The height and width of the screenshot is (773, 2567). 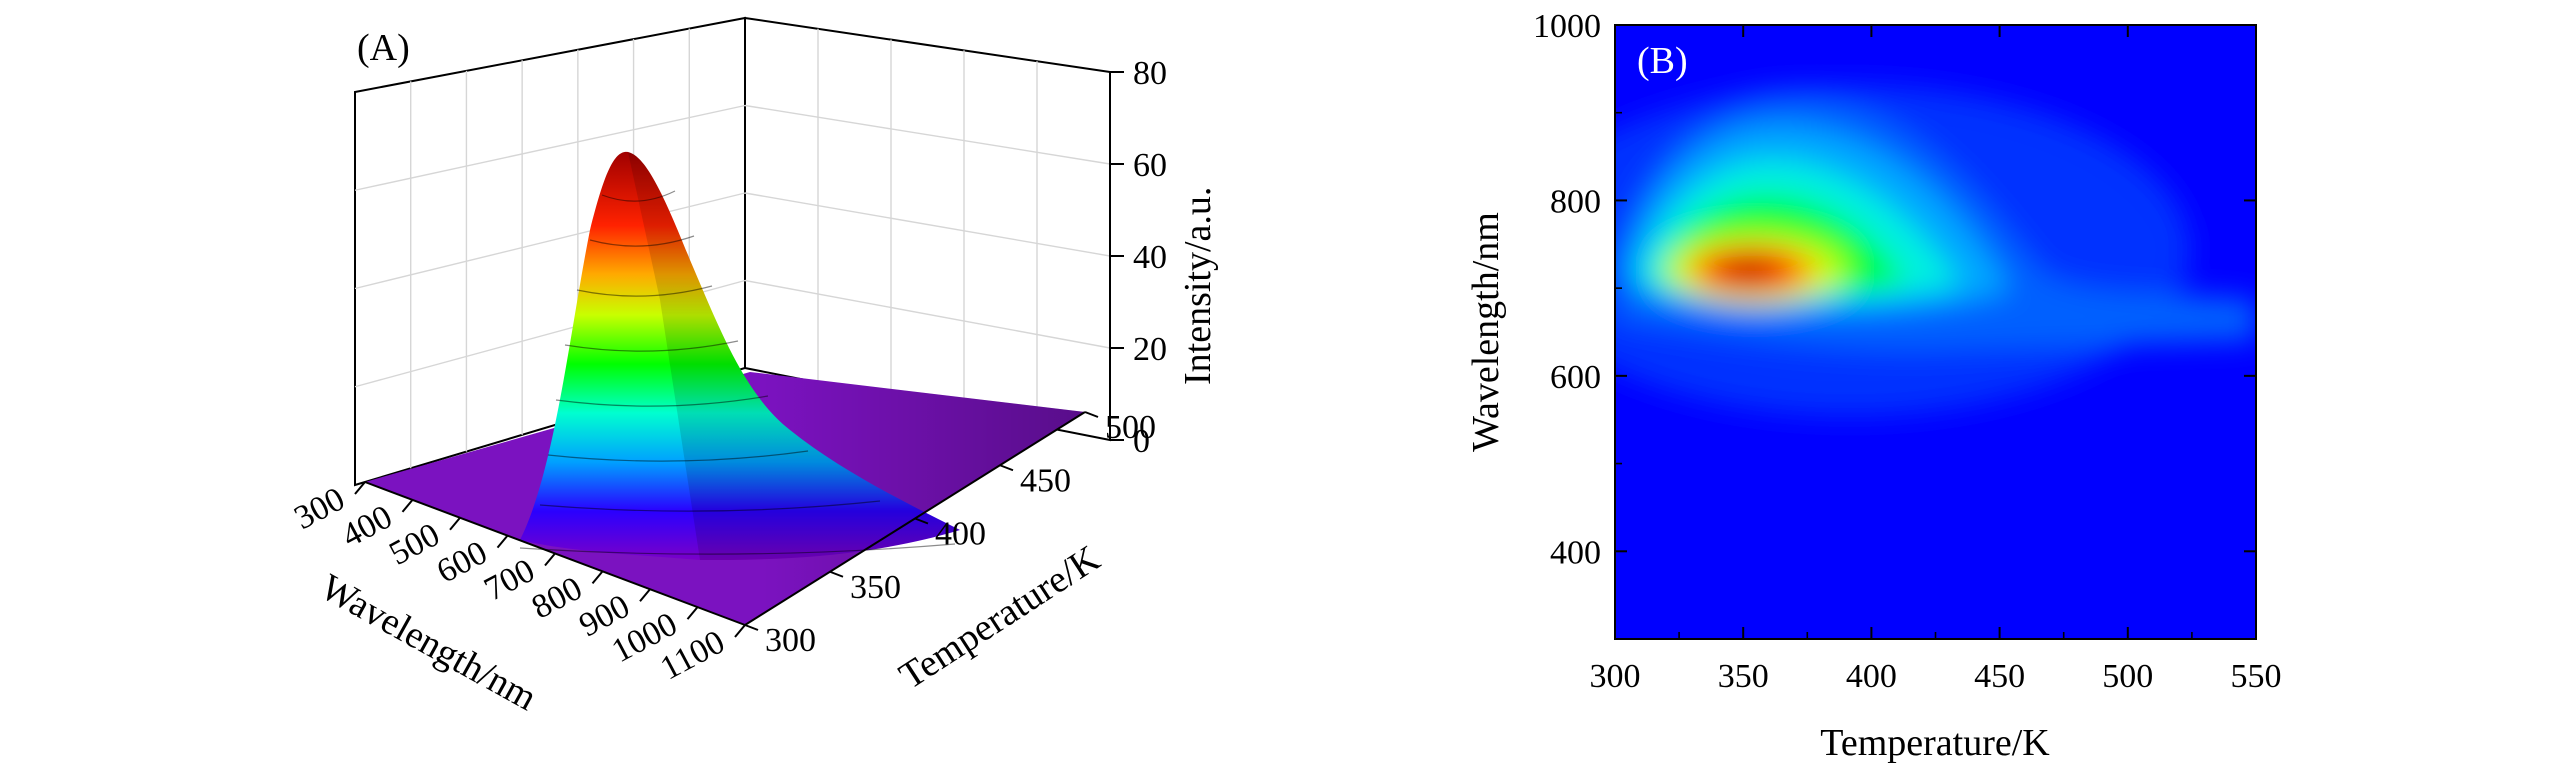 I want to click on panel-b-label: (B), so click(x=1662, y=61).